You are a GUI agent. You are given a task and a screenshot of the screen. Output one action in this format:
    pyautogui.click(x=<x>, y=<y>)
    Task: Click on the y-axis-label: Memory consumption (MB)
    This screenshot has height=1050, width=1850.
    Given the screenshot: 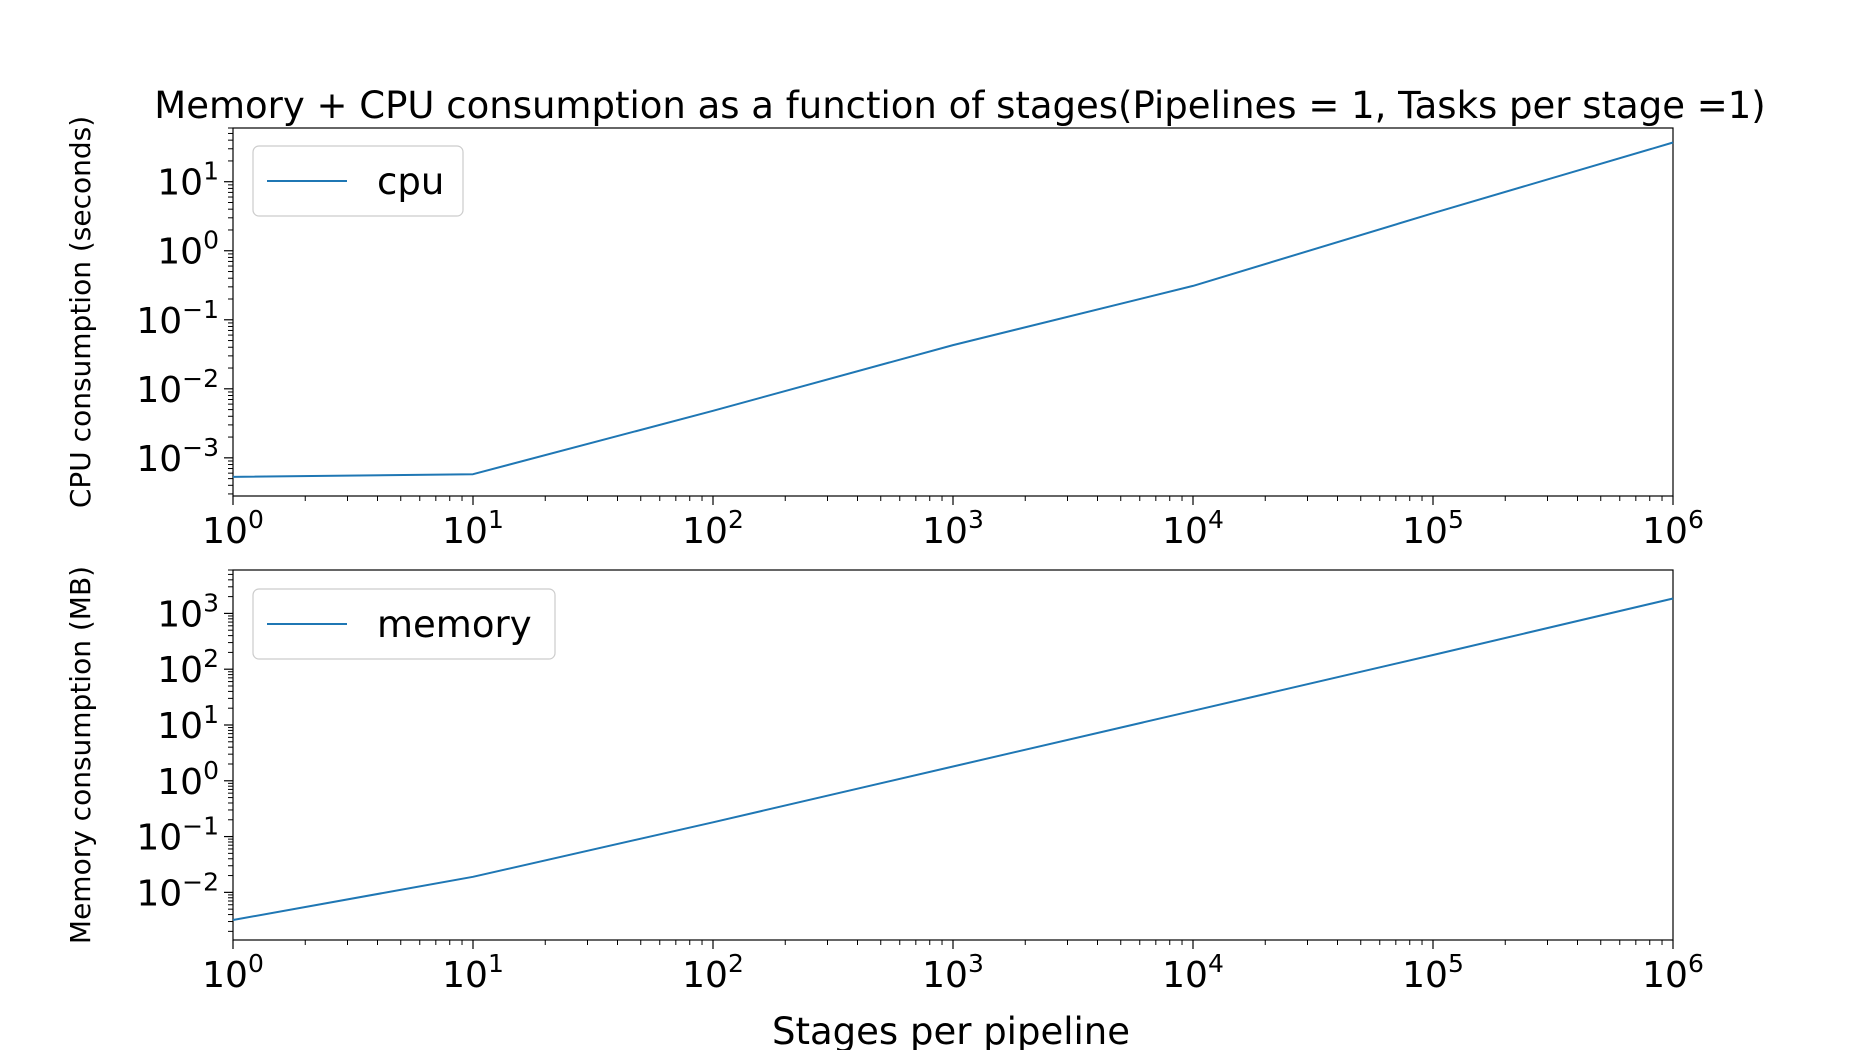 What is the action you would take?
    pyautogui.click(x=80, y=755)
    